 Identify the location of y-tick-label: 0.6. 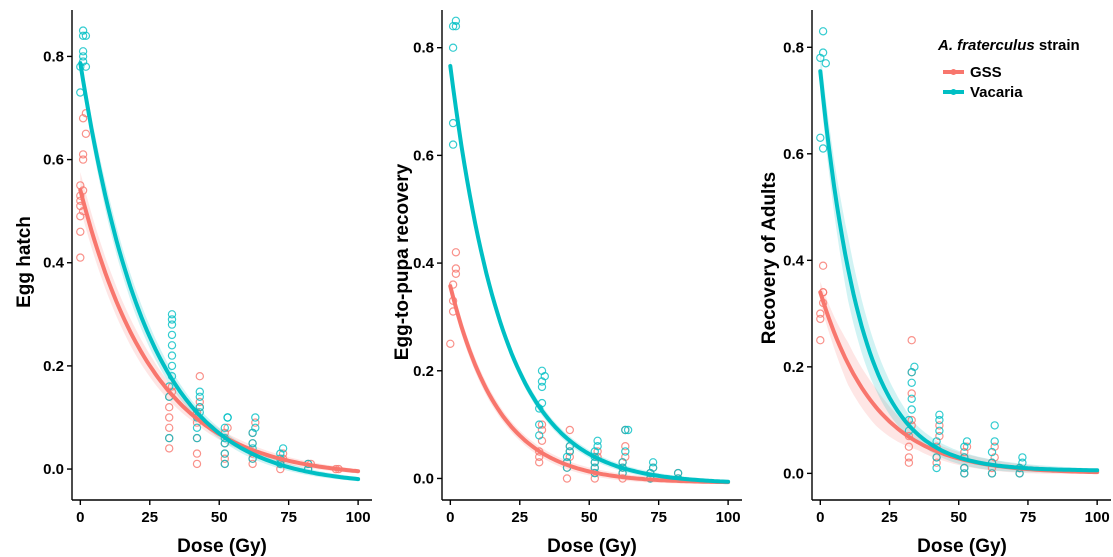
(423, 155).